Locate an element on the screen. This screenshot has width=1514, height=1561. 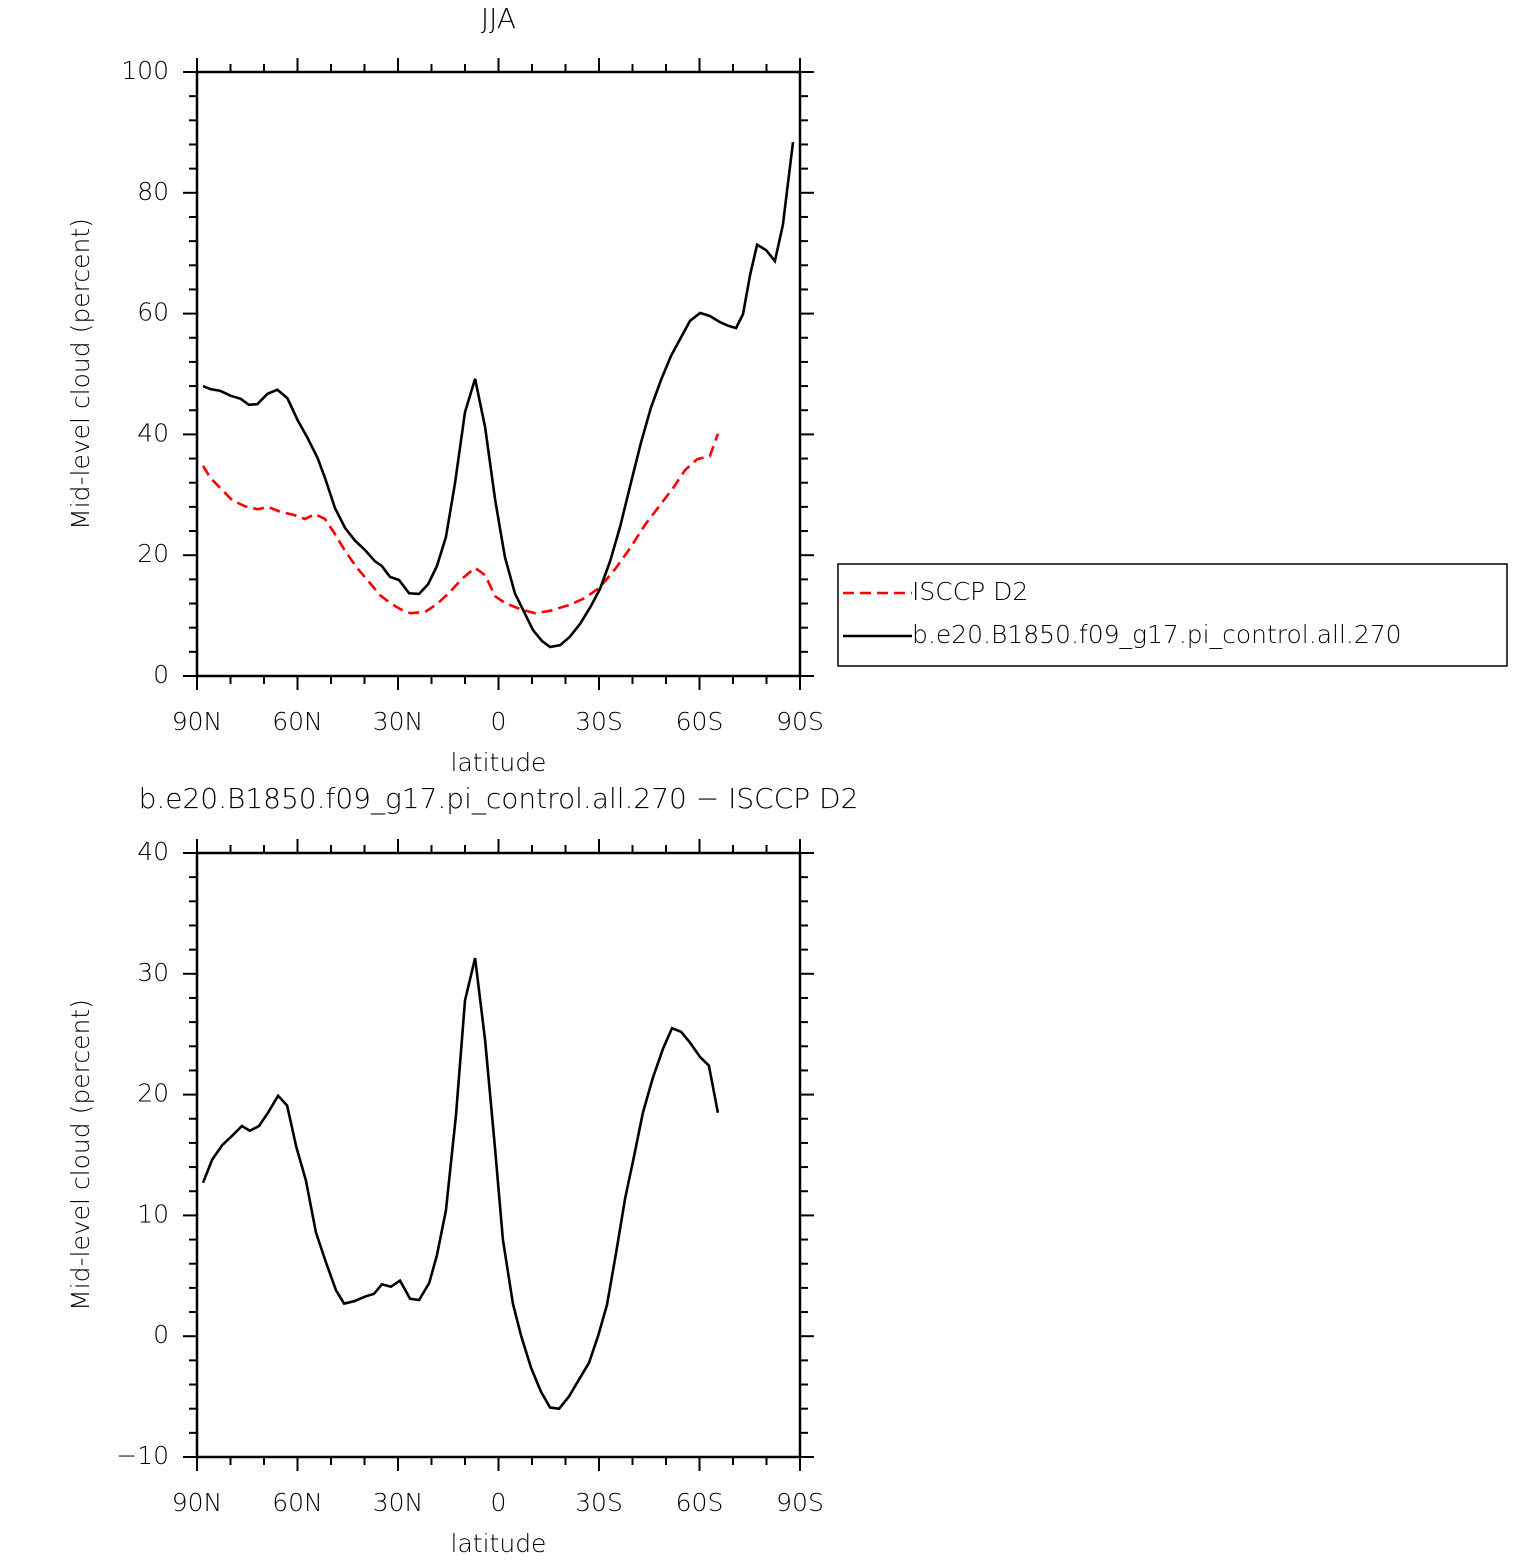
y-tick-label: 80 is located at coordinates (153, 191).